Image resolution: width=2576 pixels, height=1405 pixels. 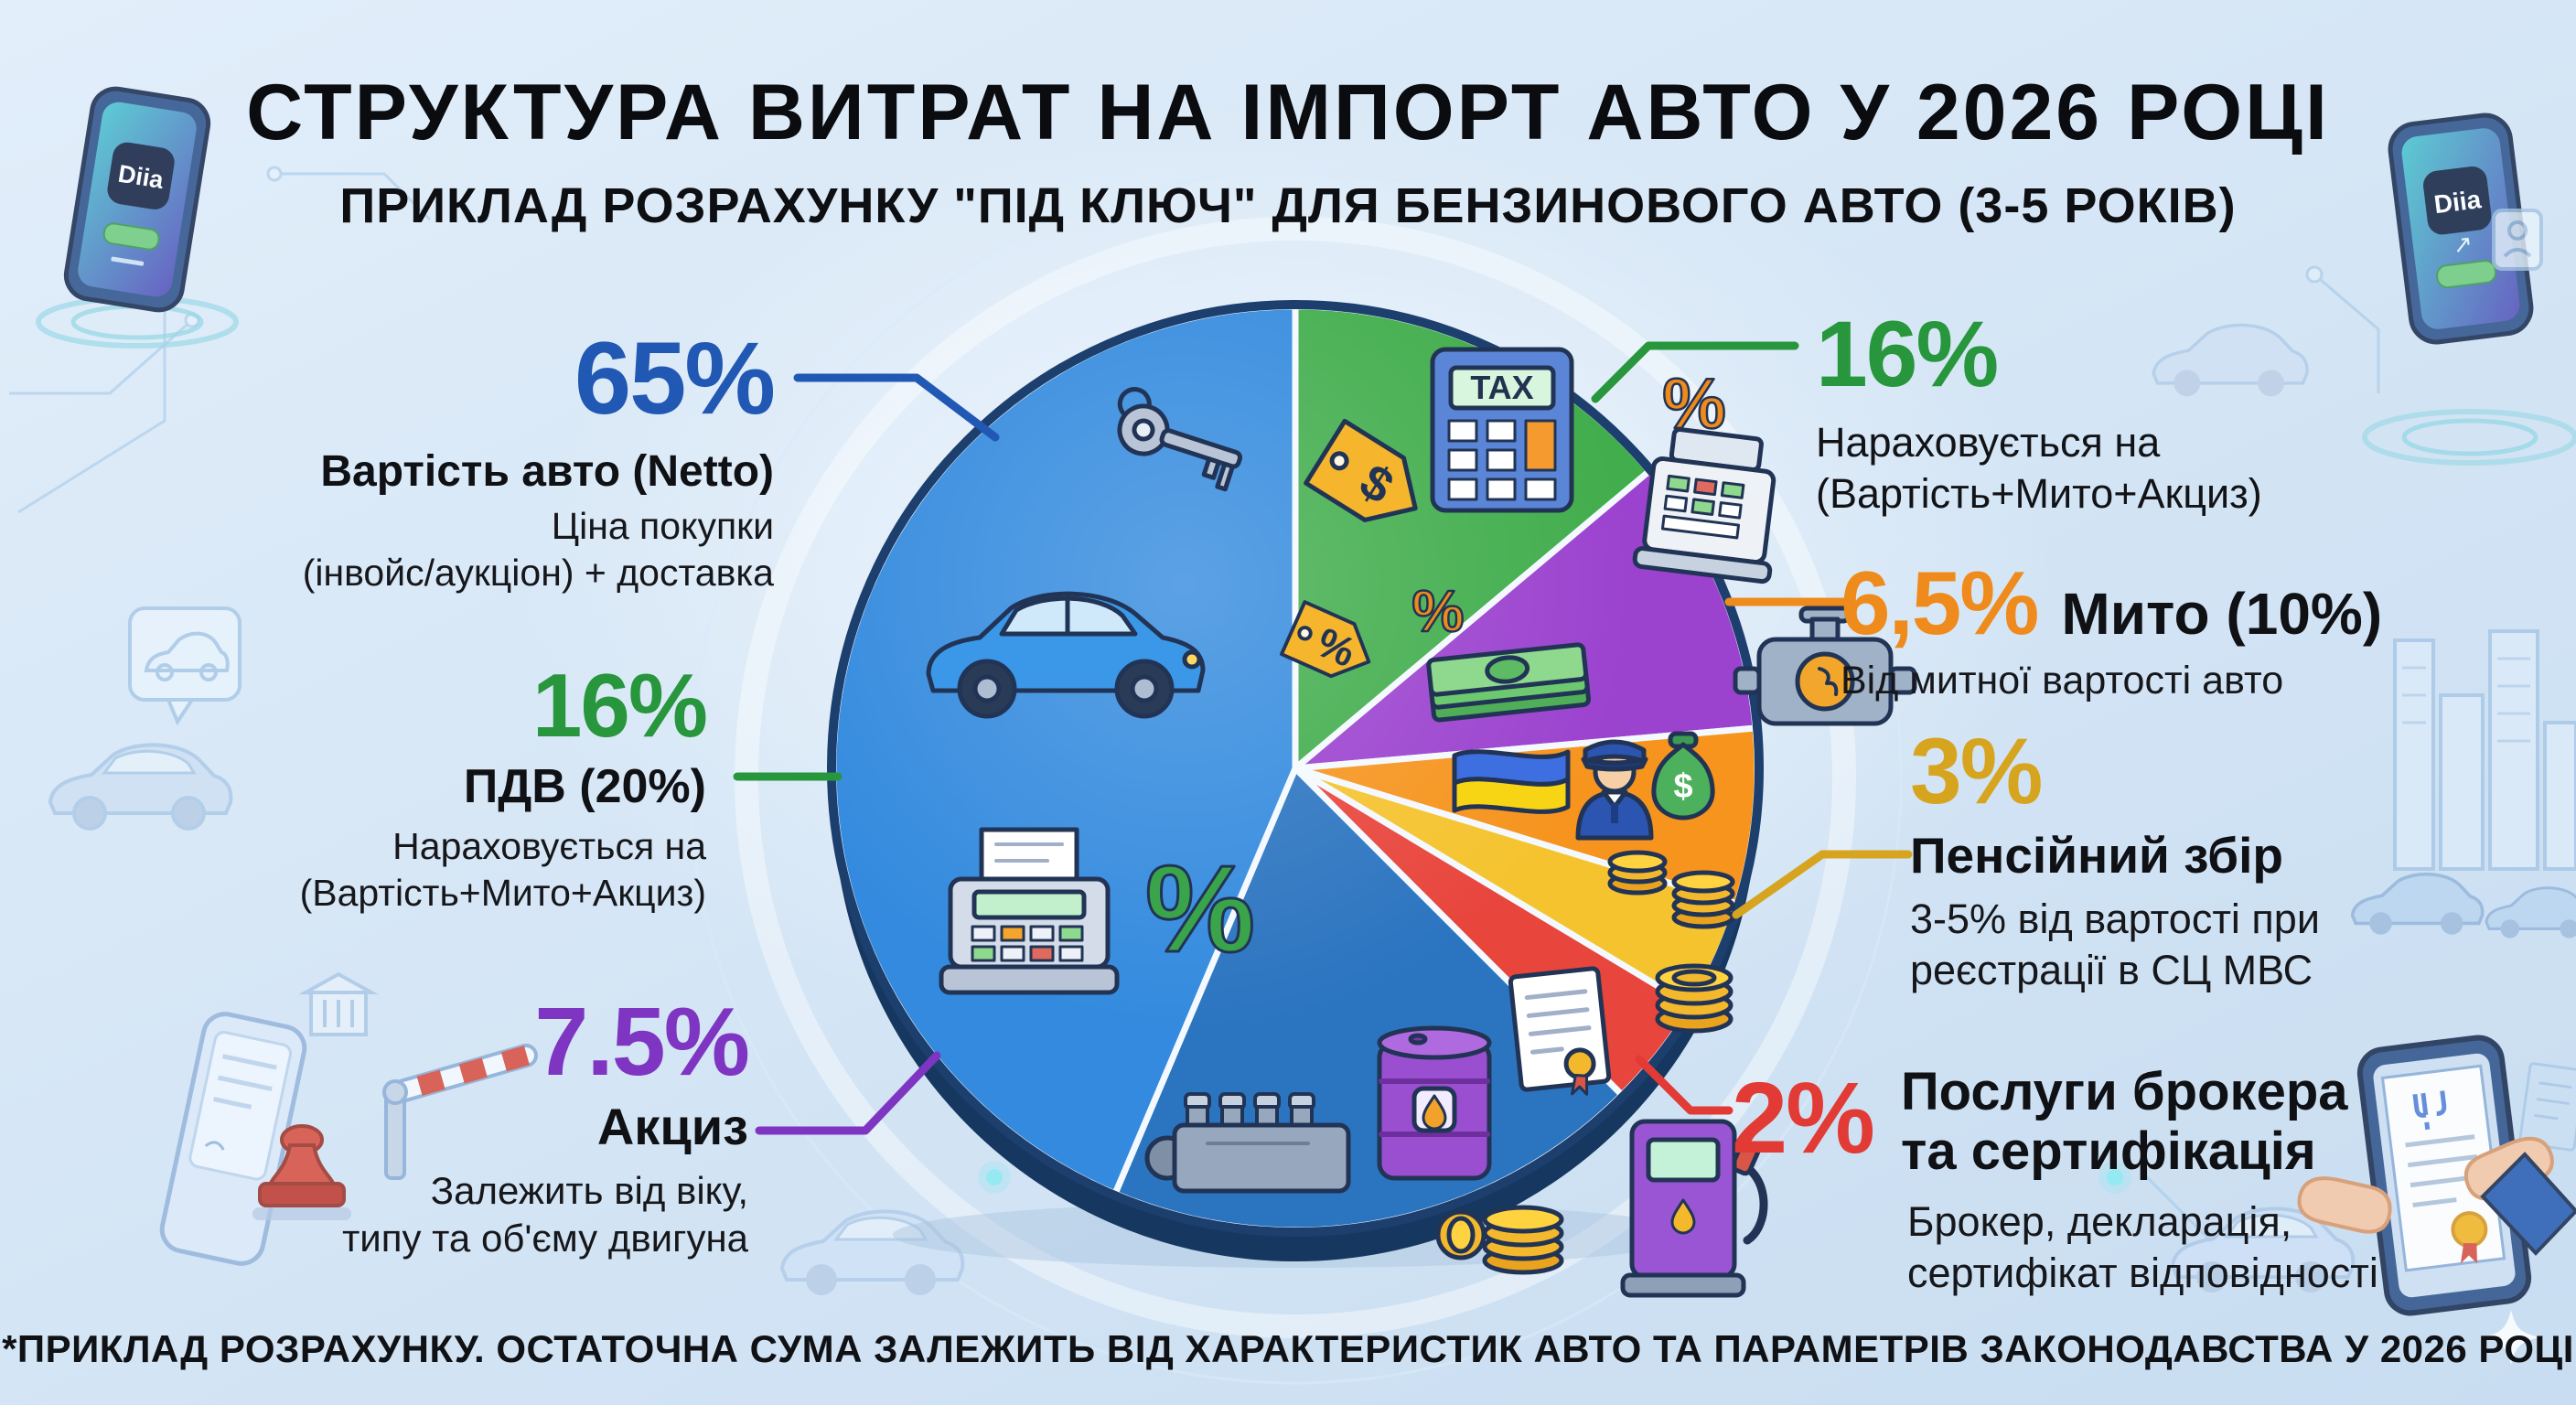 What do you see at coordinates (1325, 639) in the screenshot?
I see `price-tag-percent-icon: %` at bounding box center [1325, 639].